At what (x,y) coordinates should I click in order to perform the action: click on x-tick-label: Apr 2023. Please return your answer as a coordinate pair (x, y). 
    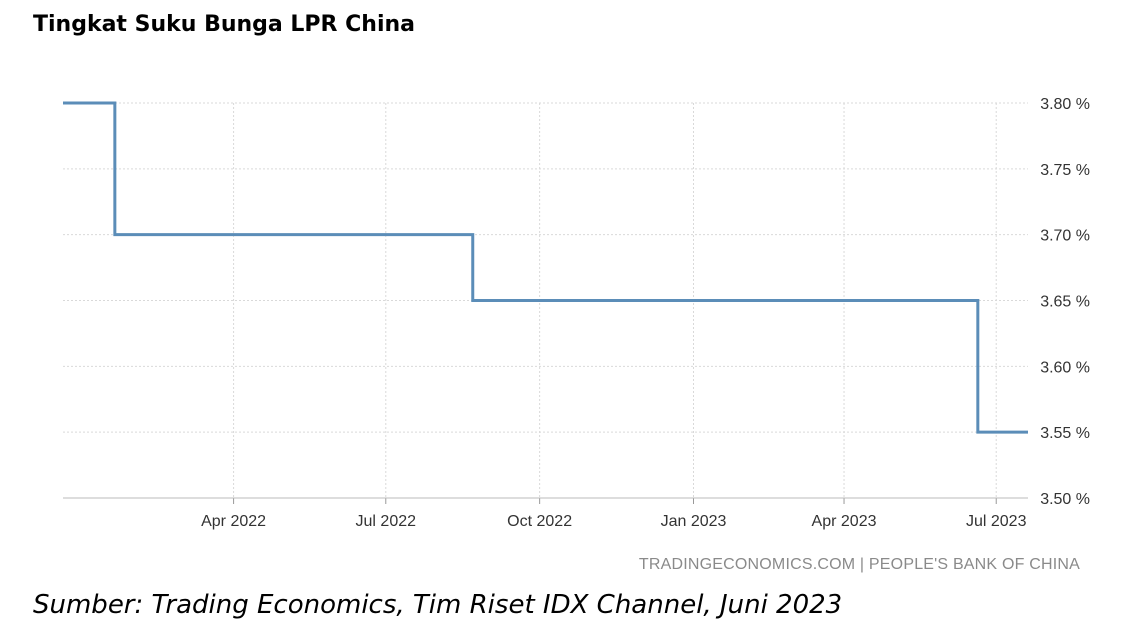
    Looking at the image, I should click on (844, 521).